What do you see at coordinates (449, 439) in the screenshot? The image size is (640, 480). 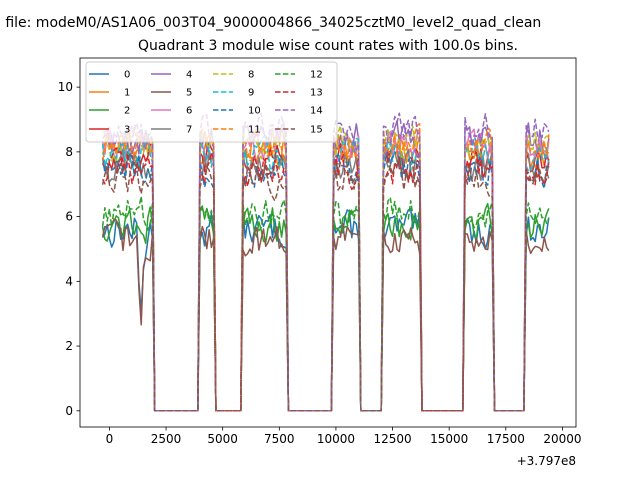 I see `x-tick-label: 15000` at bounding box center [449, 439].